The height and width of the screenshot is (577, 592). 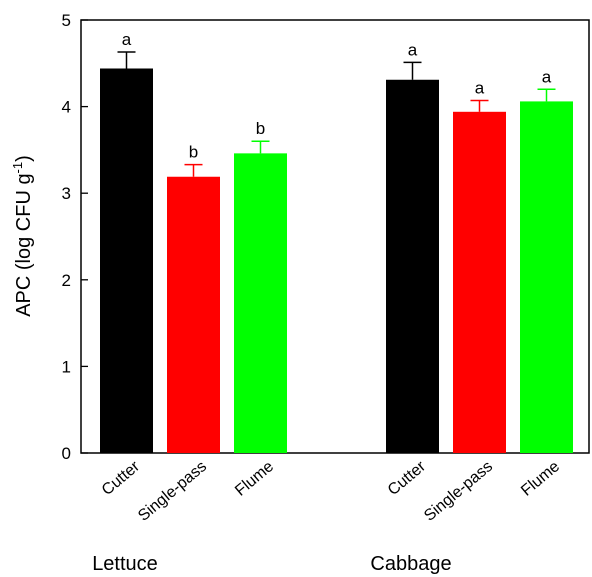 What do you see at coordinates (22, 236) in the screenshot?
I see `y-axis-title: APC (log CFU g-1)` at bounding box center [22, 236].